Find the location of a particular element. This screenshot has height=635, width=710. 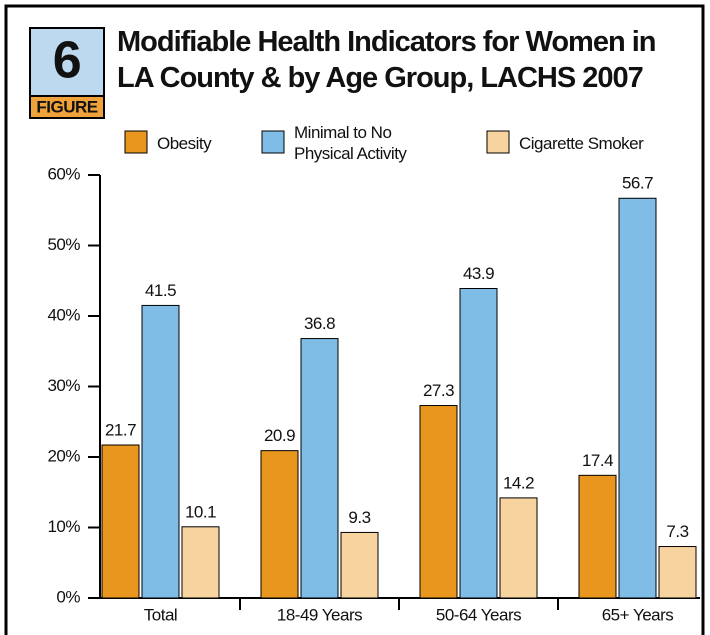

data-label: 7.3 is located at coordinates (677, 531).